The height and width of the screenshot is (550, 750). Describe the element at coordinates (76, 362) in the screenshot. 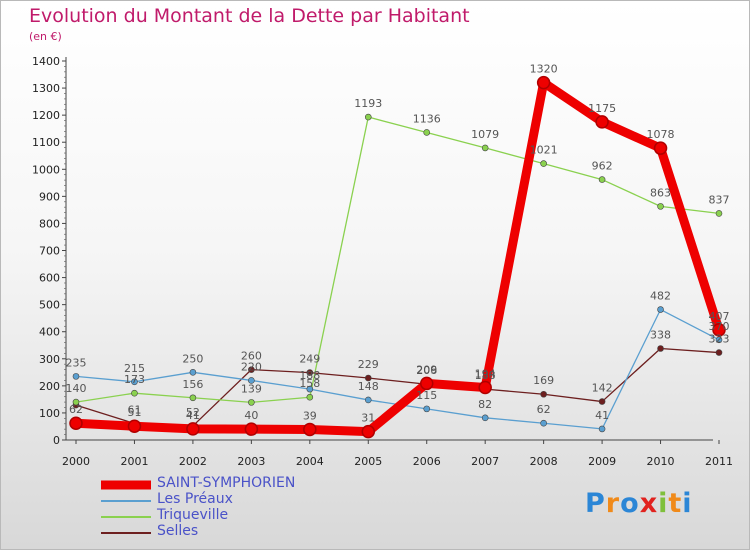

I see `data-label: 235` at that location.